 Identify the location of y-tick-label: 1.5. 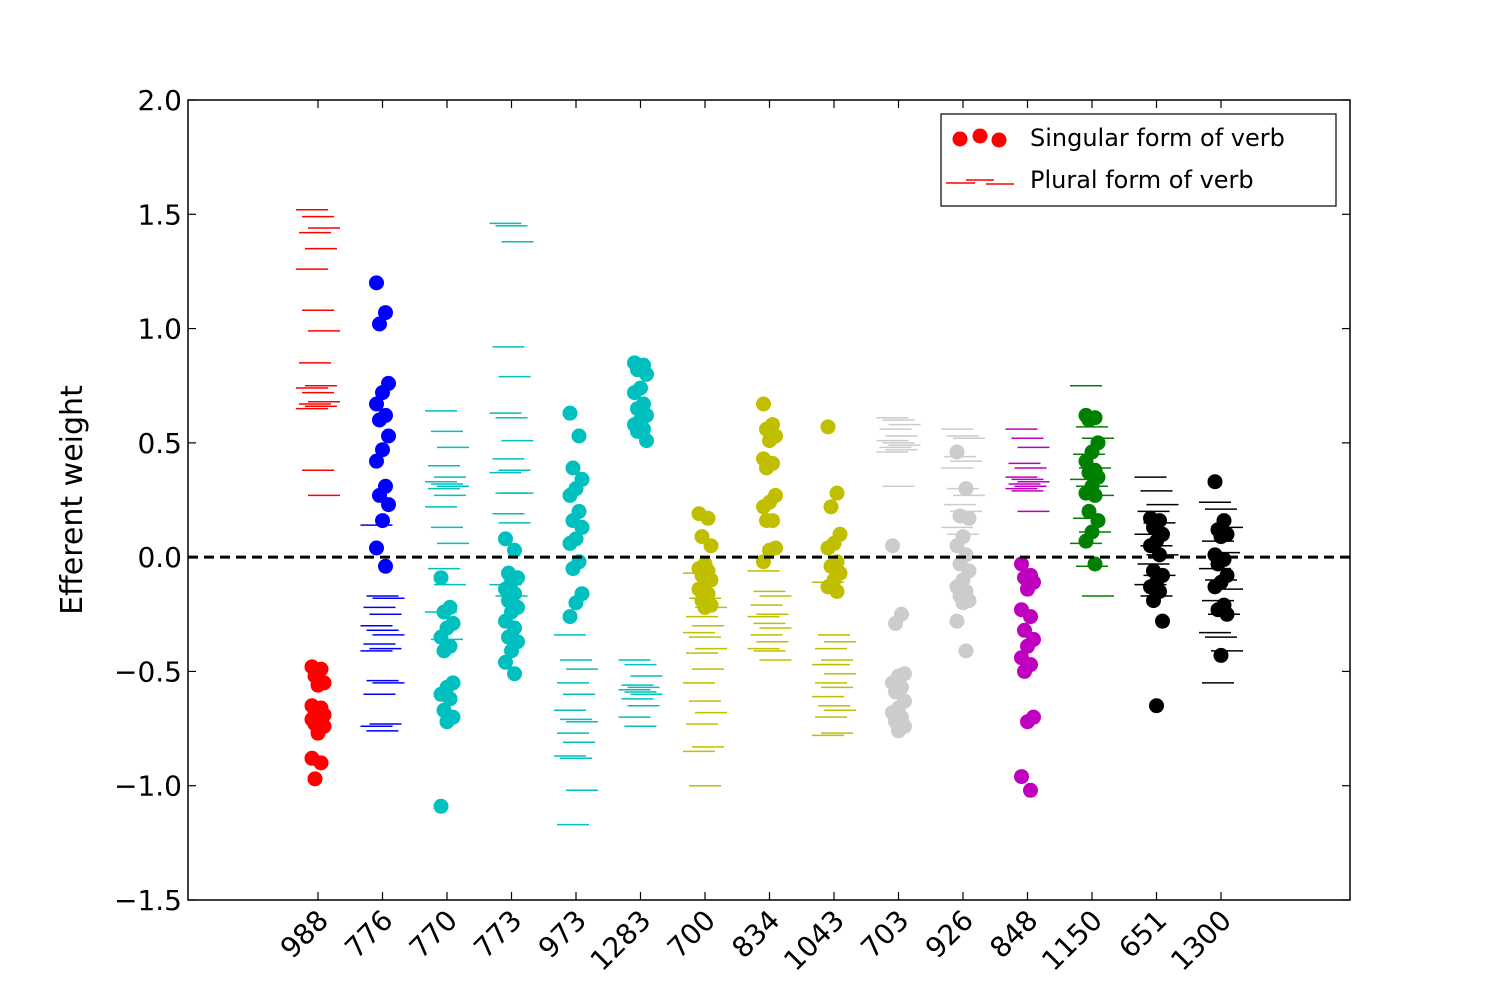
(159, 214).